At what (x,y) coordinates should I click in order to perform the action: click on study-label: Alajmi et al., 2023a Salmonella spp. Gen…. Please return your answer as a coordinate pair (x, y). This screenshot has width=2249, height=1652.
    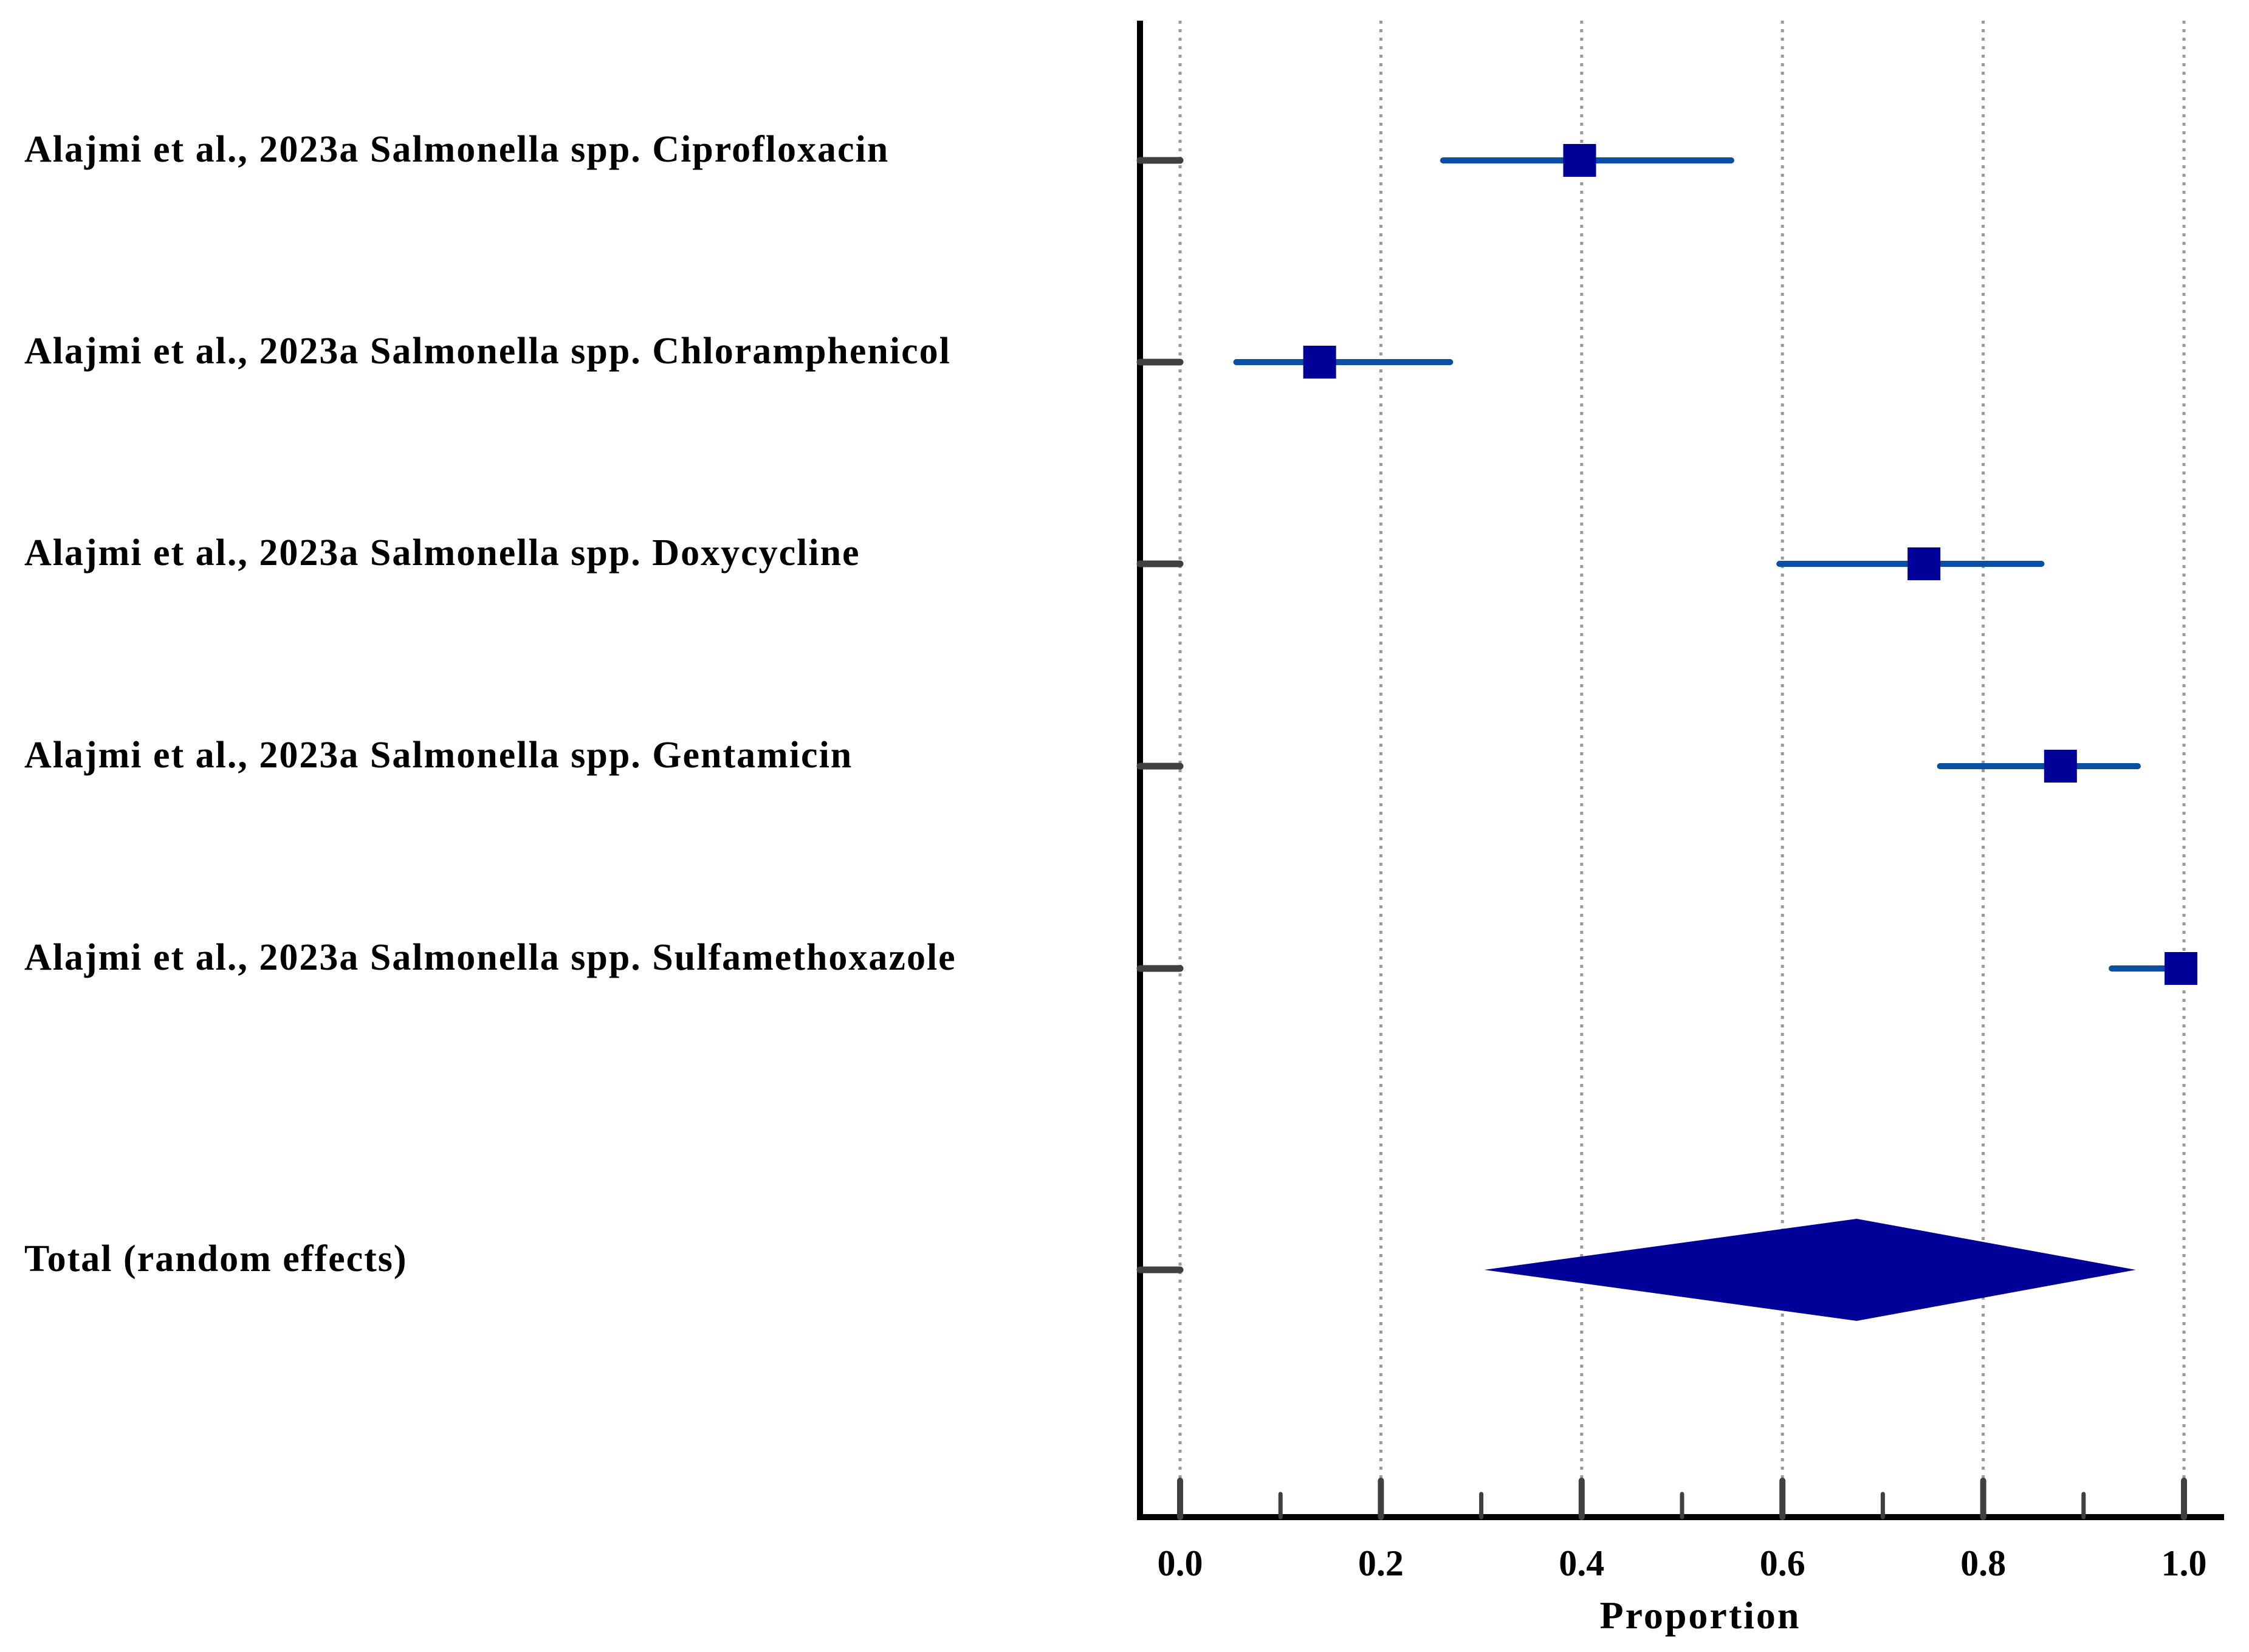
    Looking at the image, I should click on (438, 755).